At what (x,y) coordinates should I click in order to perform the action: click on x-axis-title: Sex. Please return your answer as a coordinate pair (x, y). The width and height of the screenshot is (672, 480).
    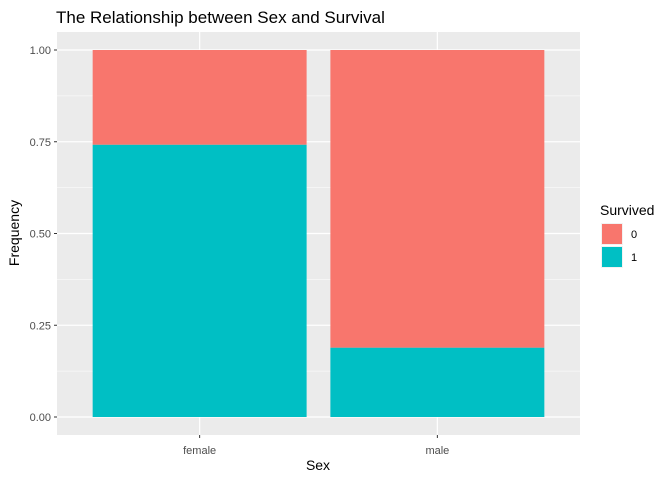
    Looking at the image, I should click on (318, 465).